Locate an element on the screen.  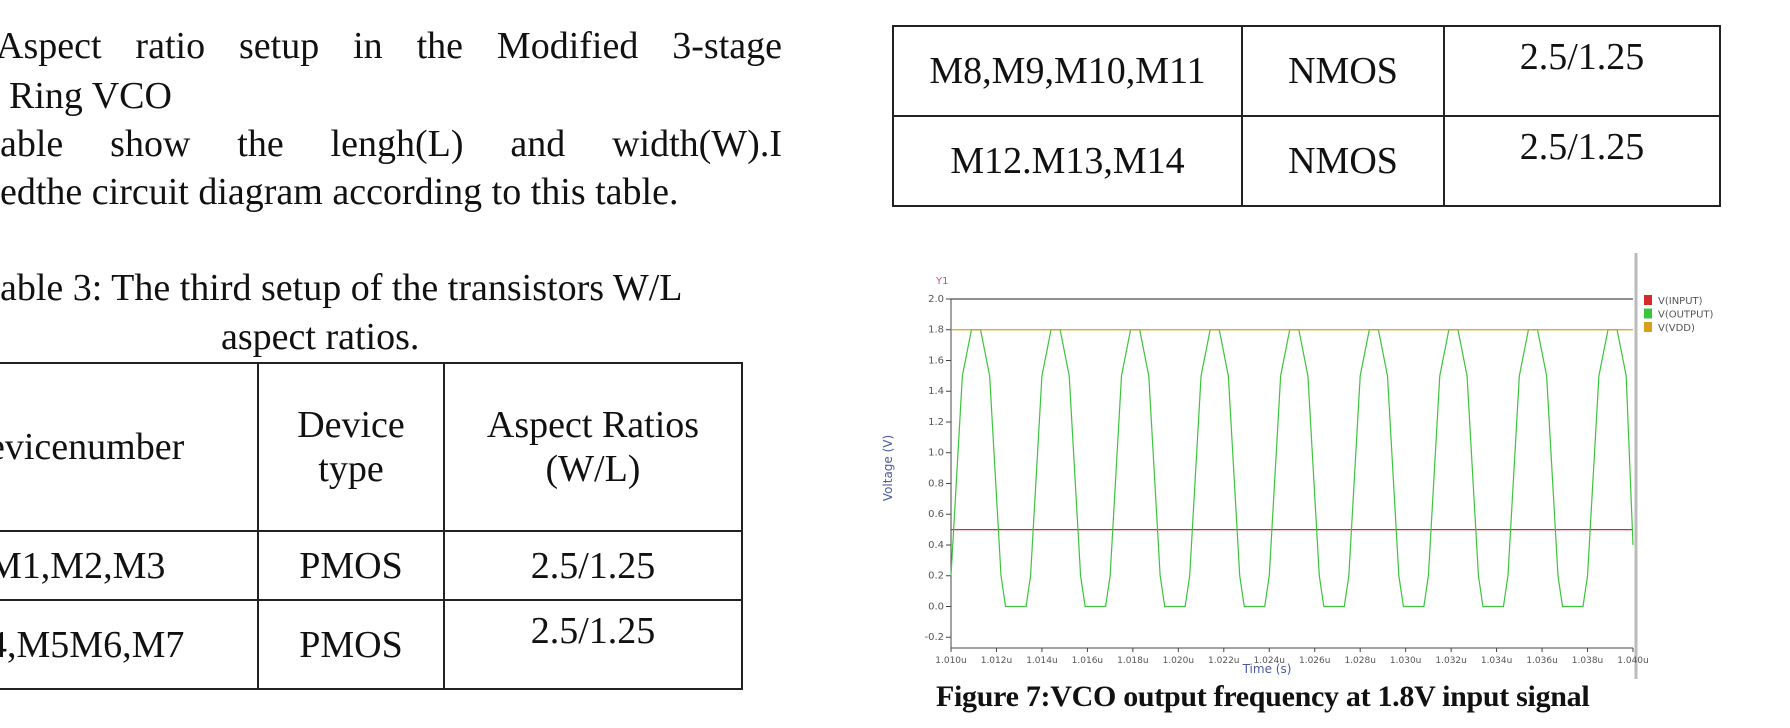
y-tick-label: 1.6 is located at coordinates (936, 360).